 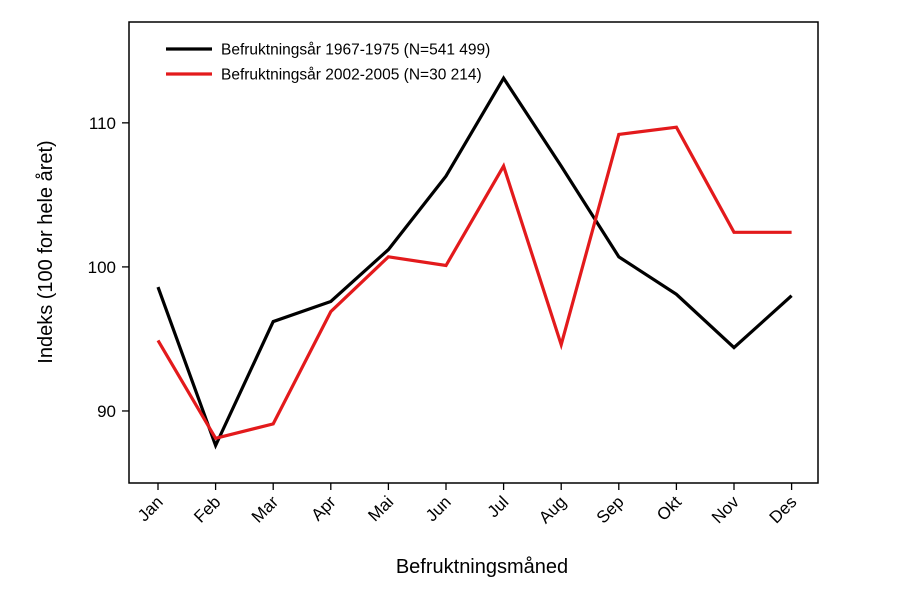 What do you see at coordinates (380, 508) in the screenshot?
I see `x-tick-label-mai: Mai` at bounding box center [380, 508].